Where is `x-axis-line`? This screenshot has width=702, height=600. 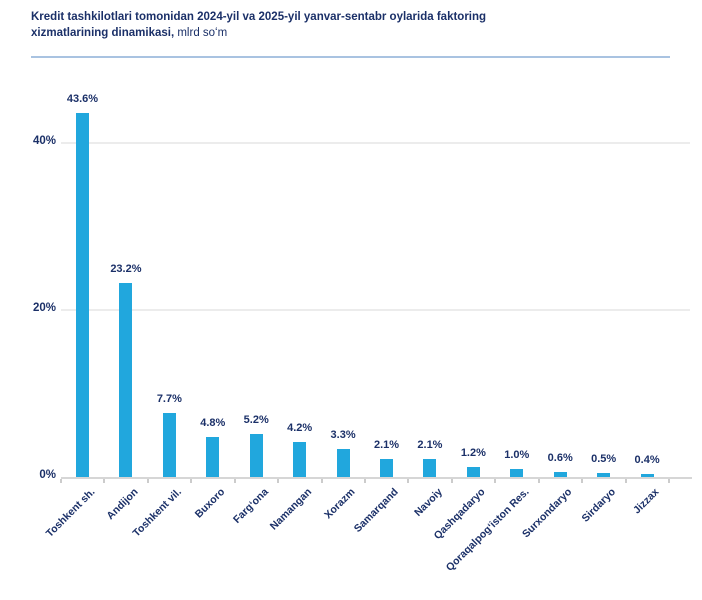
x-axis-line is located at coordinates (376, 478).